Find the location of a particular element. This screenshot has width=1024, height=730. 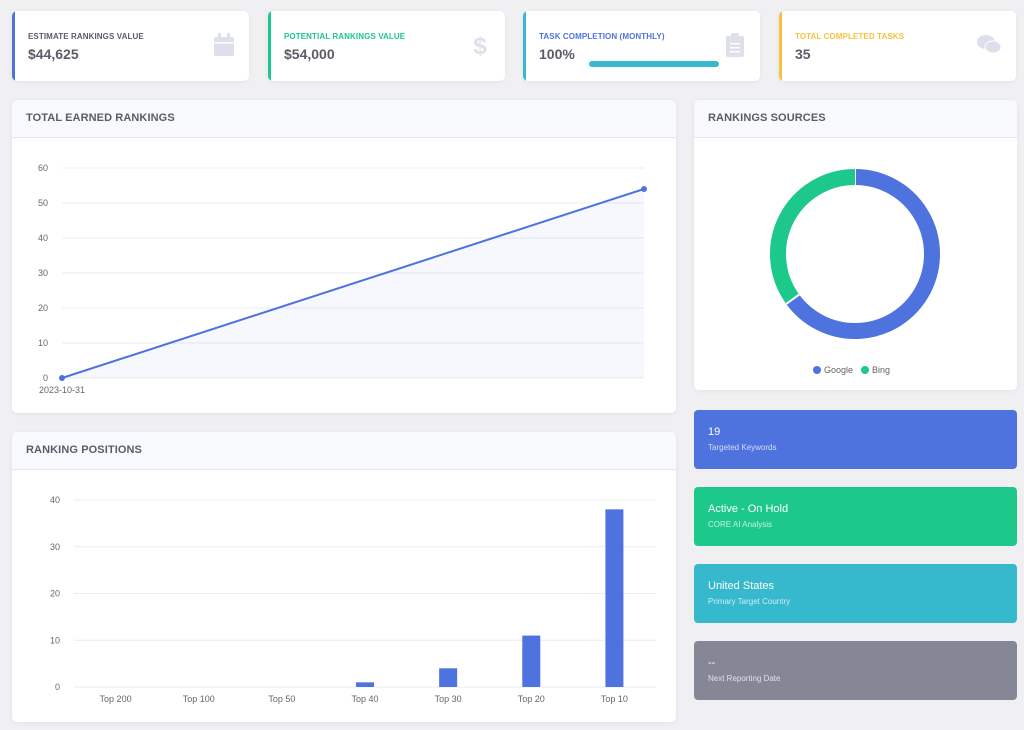

panel-title: Rankings Sources is located at coordinates (855, 119).